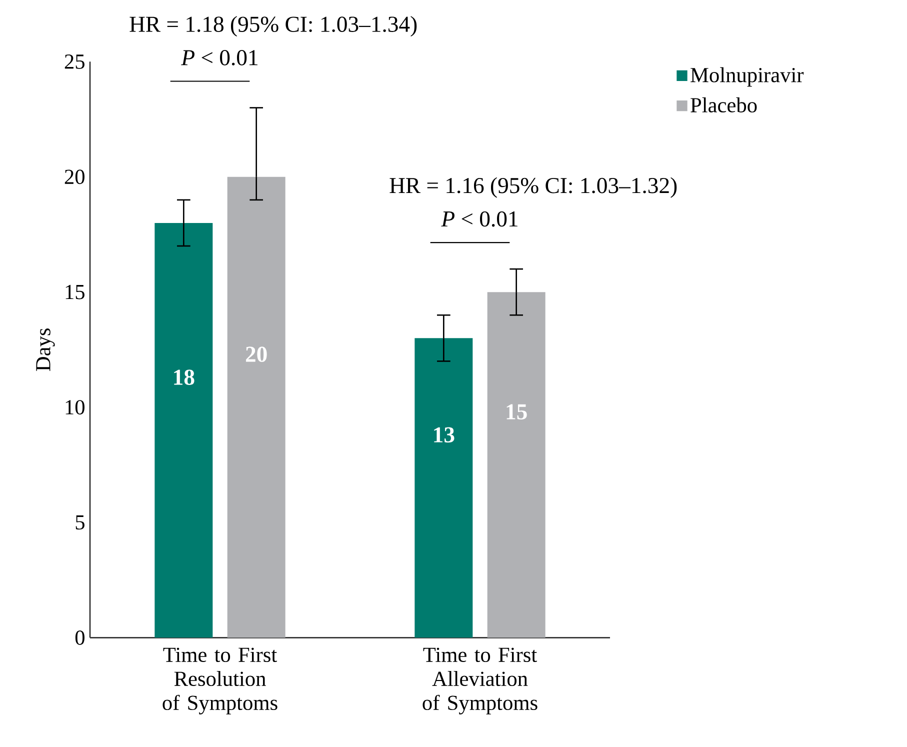  I want to click on data-label: 13, so click(444, 435).